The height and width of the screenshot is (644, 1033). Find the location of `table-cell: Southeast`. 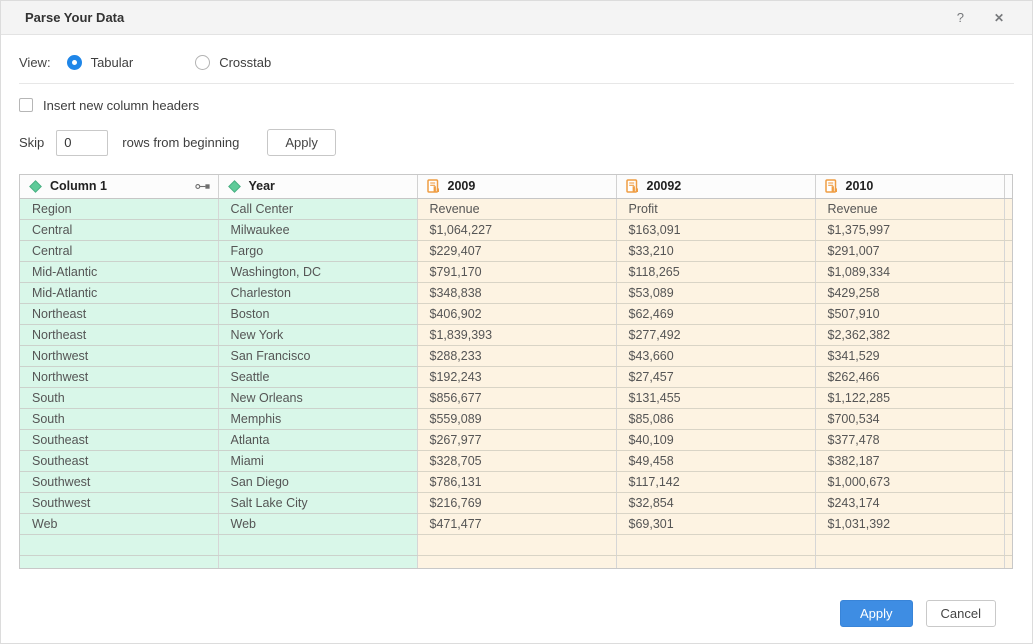

table-cell: Southeast is located at coordinates (119, 440).